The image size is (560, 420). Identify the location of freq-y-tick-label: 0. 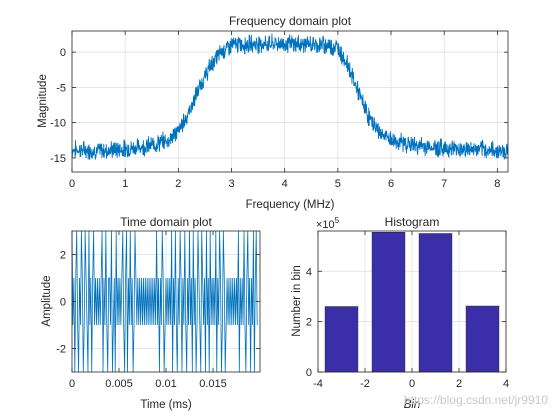
(63, 53).